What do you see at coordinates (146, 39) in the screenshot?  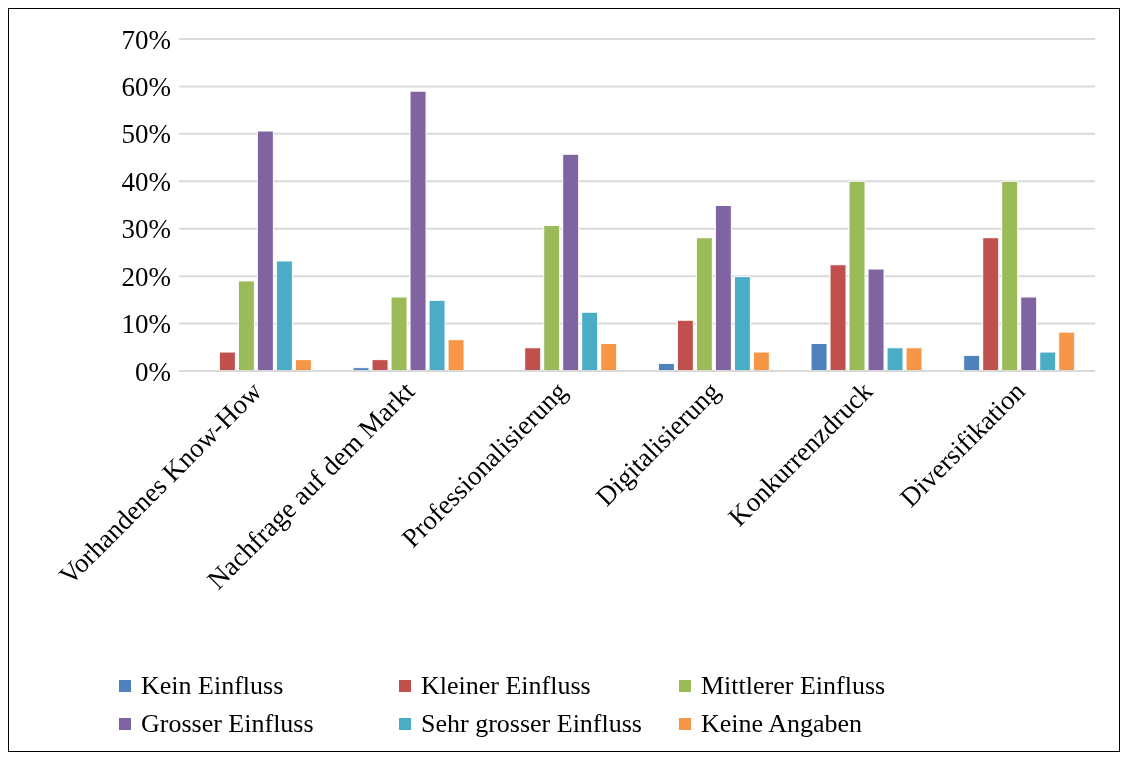 I see `y-tick-label: 70%` at bounding box center [146, 39].